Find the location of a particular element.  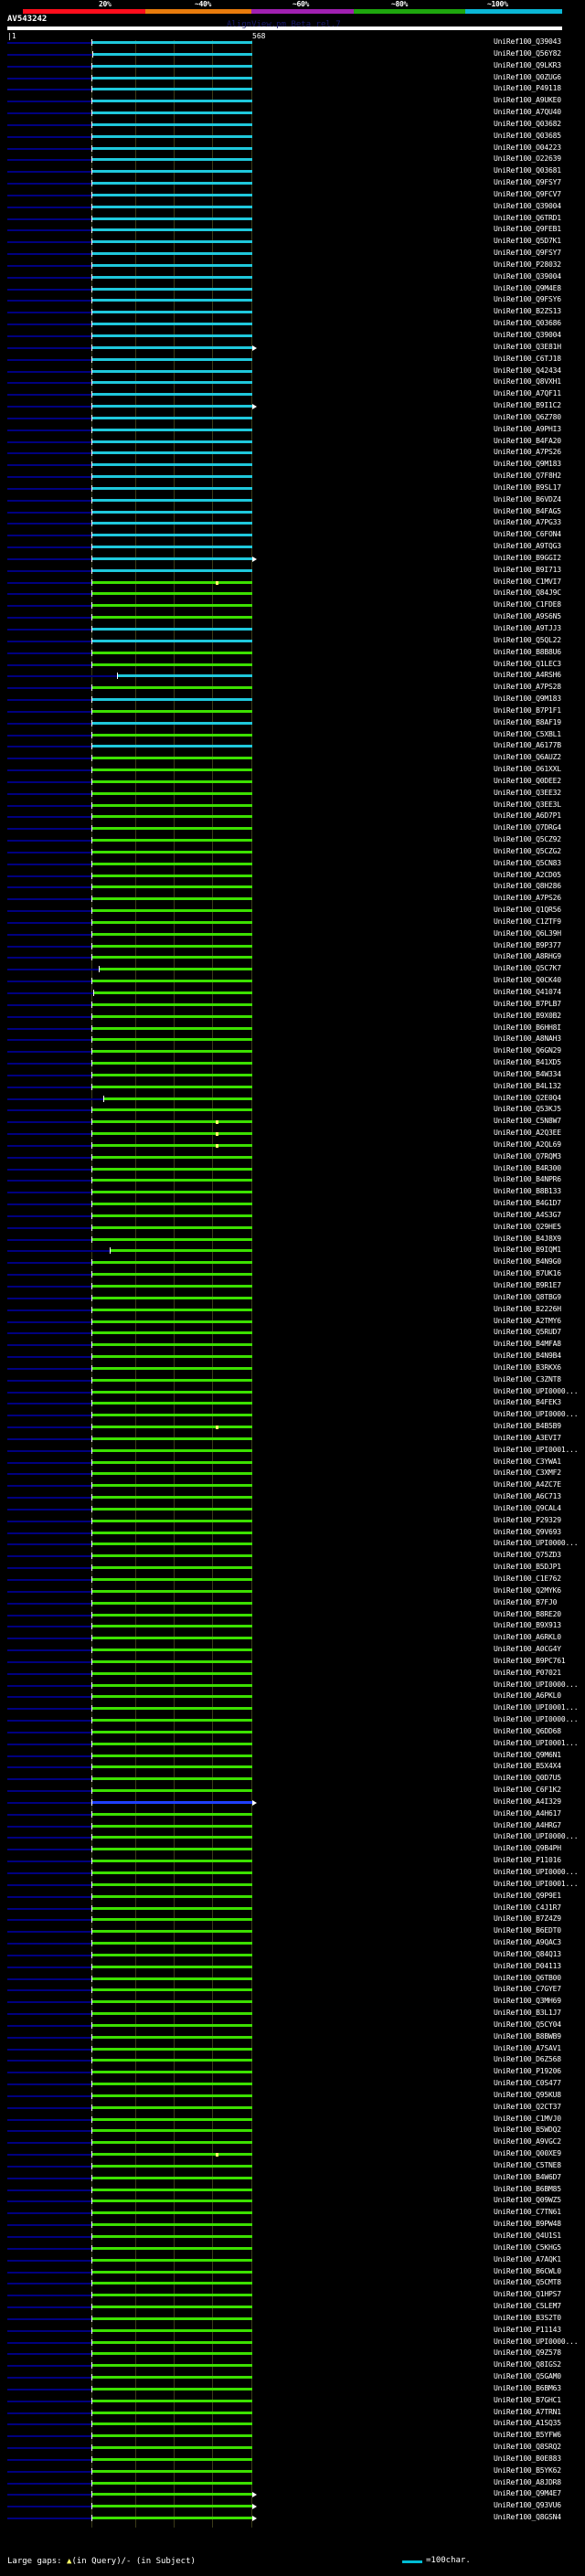

hit-row: UniRef100_P11016 is located at coordinates (293, 1864).